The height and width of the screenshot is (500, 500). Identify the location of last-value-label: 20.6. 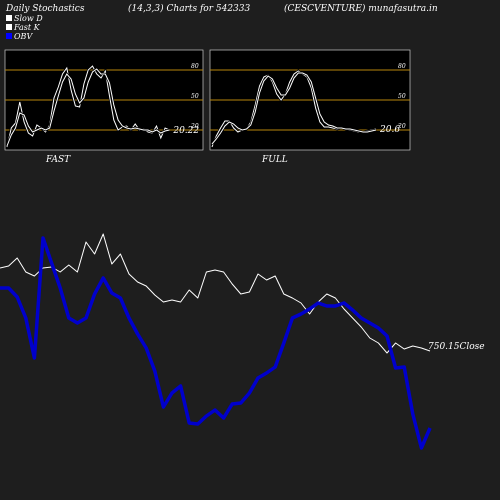
(389, 130).